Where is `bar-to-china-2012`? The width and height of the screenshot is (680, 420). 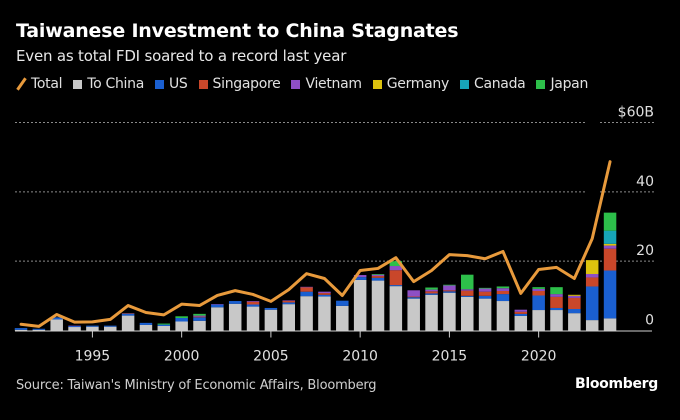 bar-to-china-2012 is located at coordinates (396, 308).